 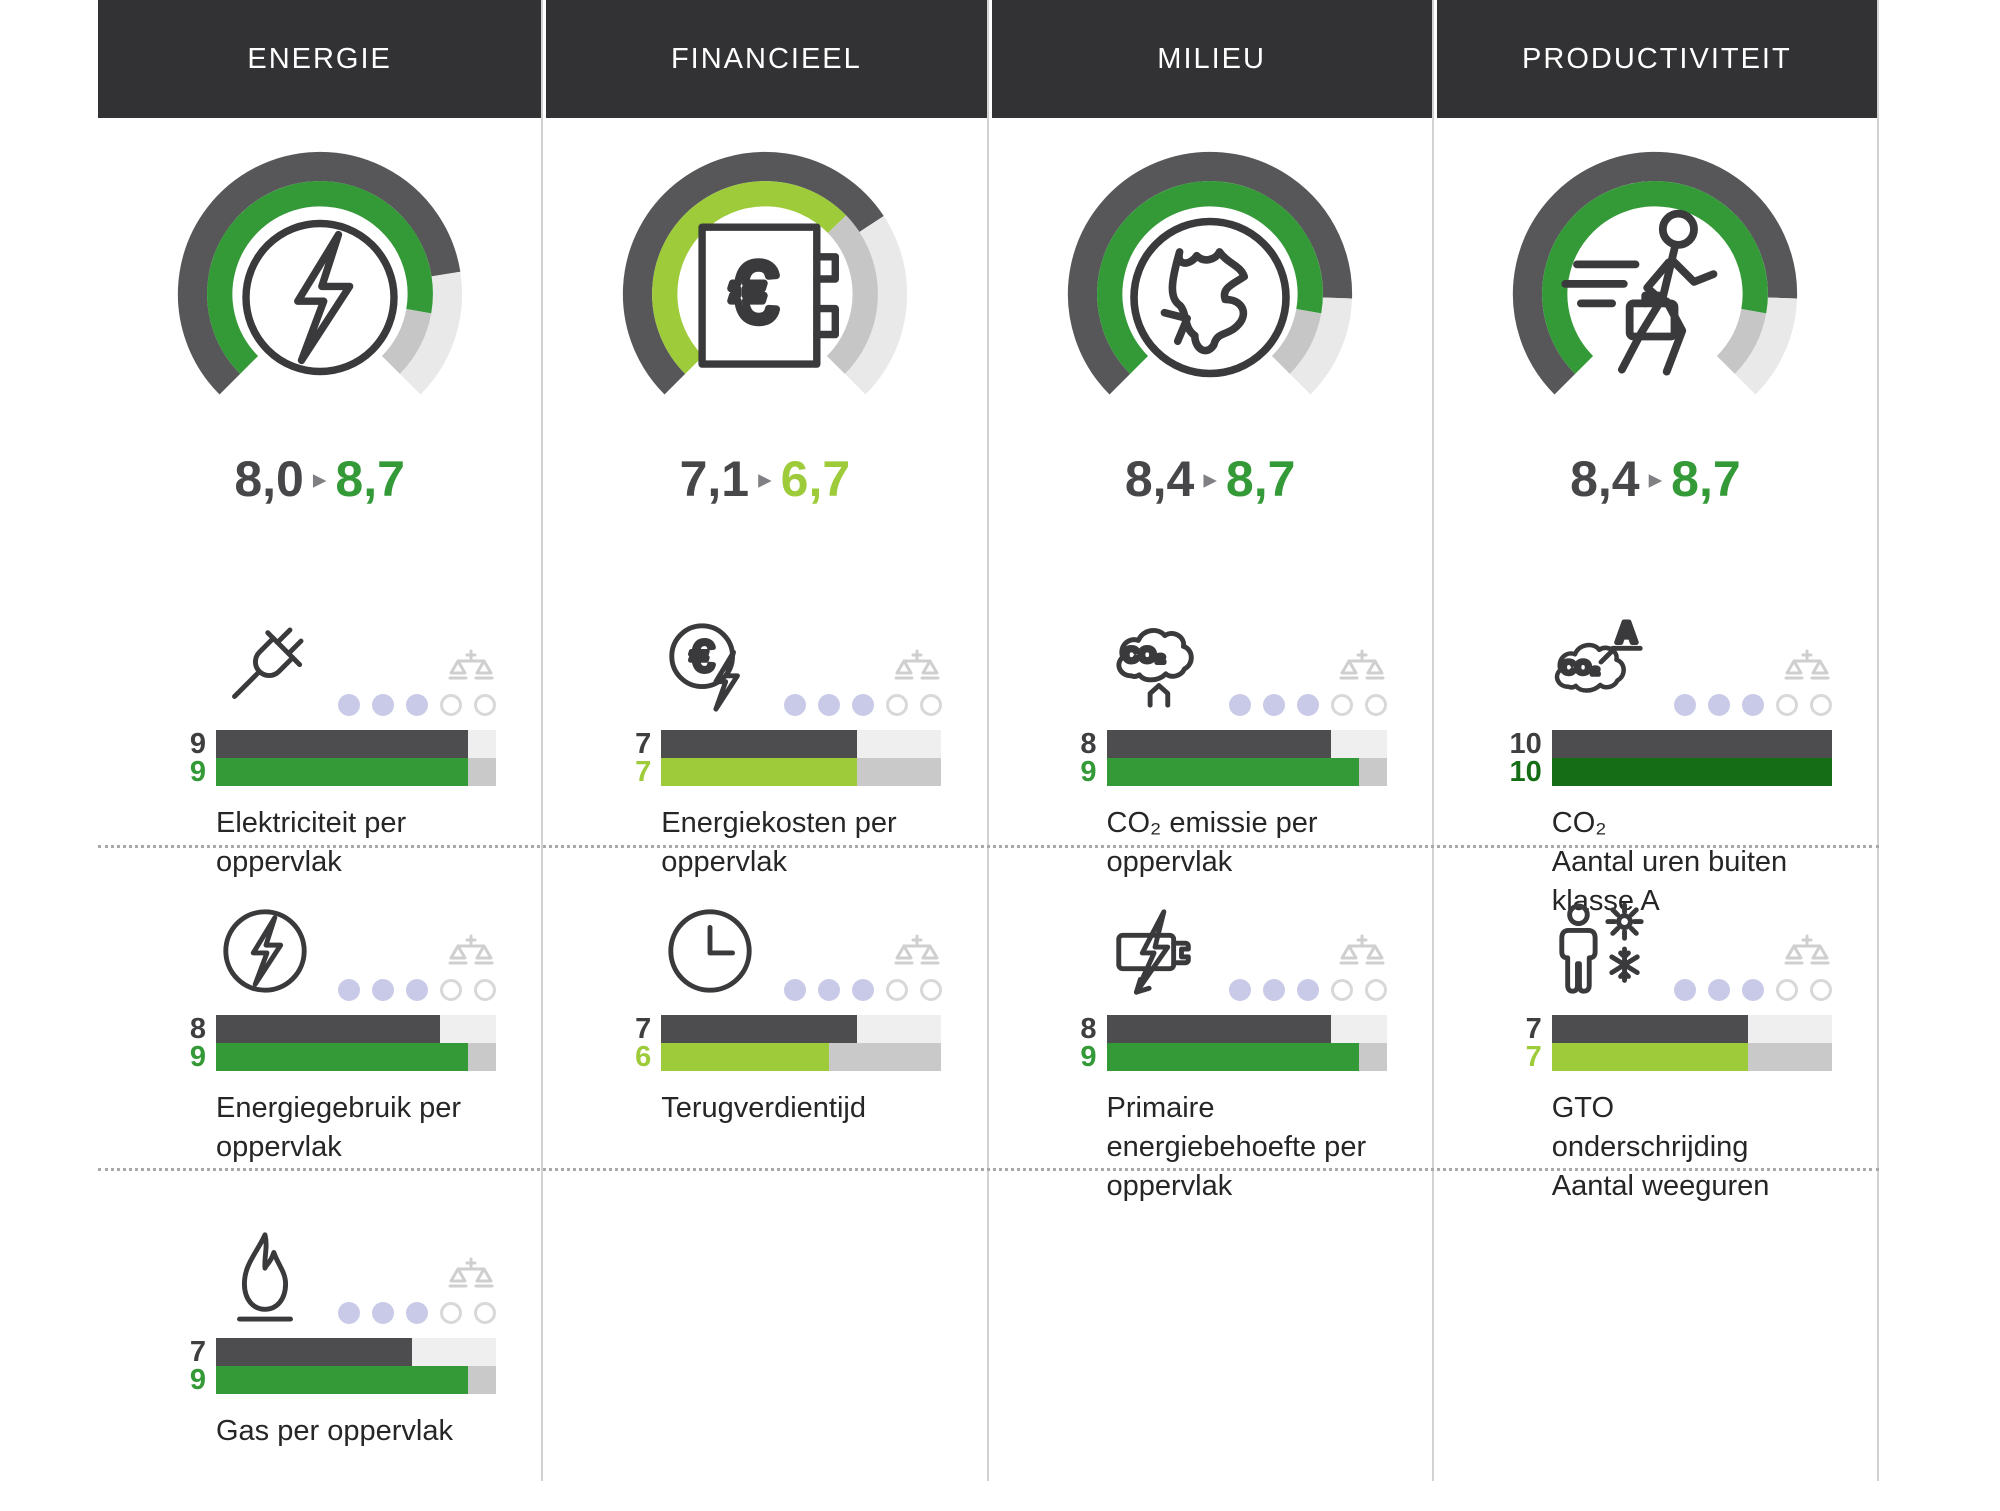 I want to click on co2-cloud-a-icon, so click(x=1601, y=666).